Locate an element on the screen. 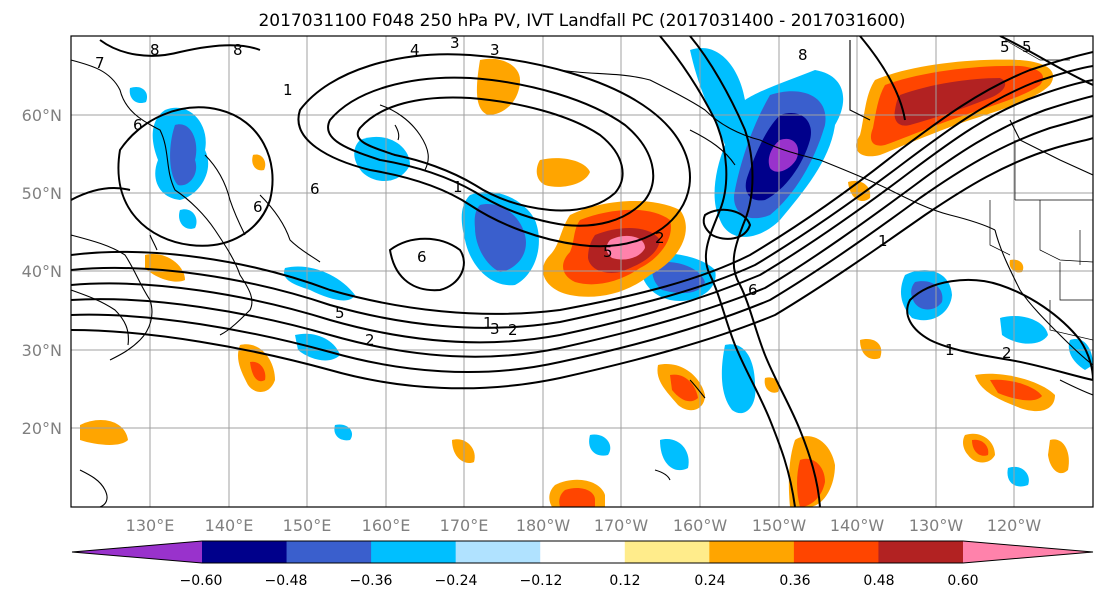 This screenshot has width=1105, height=601. lon-label: 140°E is located at coordinates (229, 525).